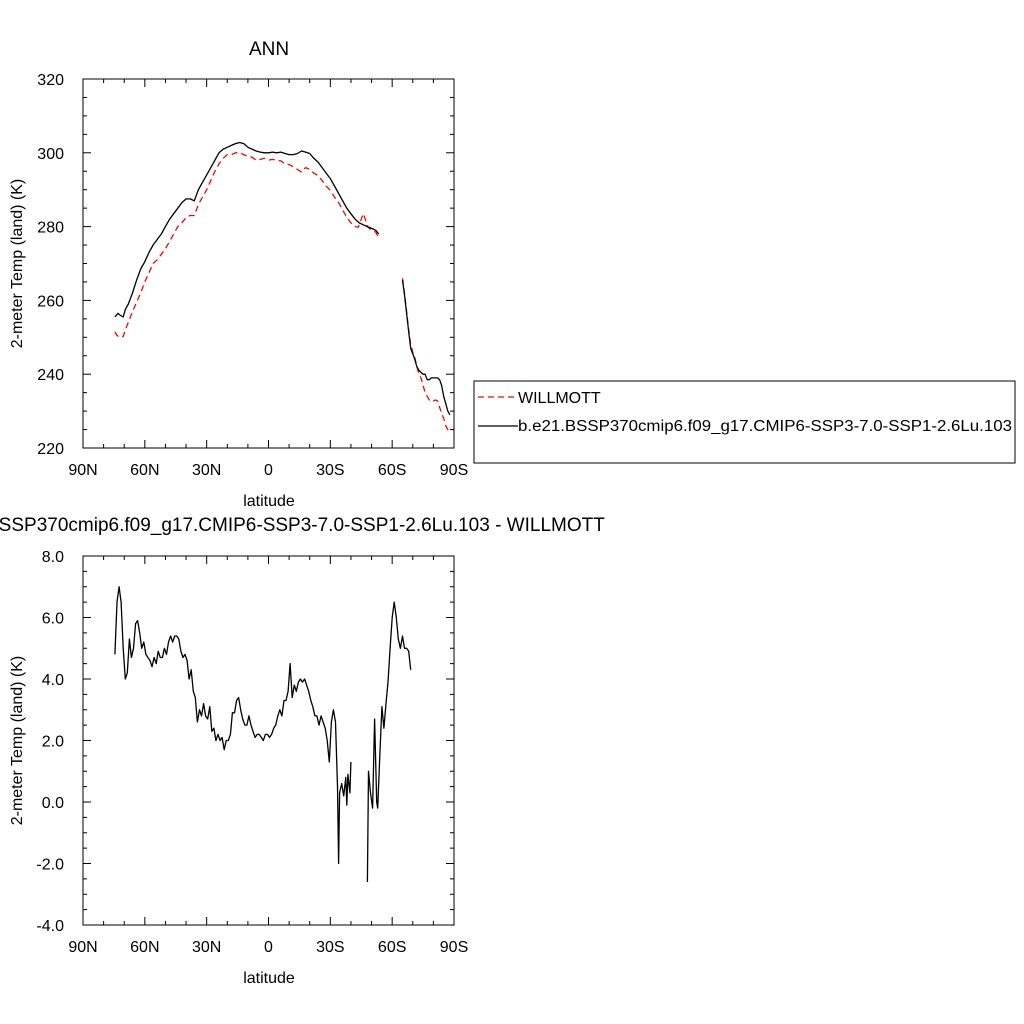 Image resolution: width=1024 pixels, height=1024 pixels. What do you see at coordinates (17, 741) in the screenshot?
I see `bottom-y-axis-label: 2-meter Temp (land) (K)` at bounding box center [17, 741].